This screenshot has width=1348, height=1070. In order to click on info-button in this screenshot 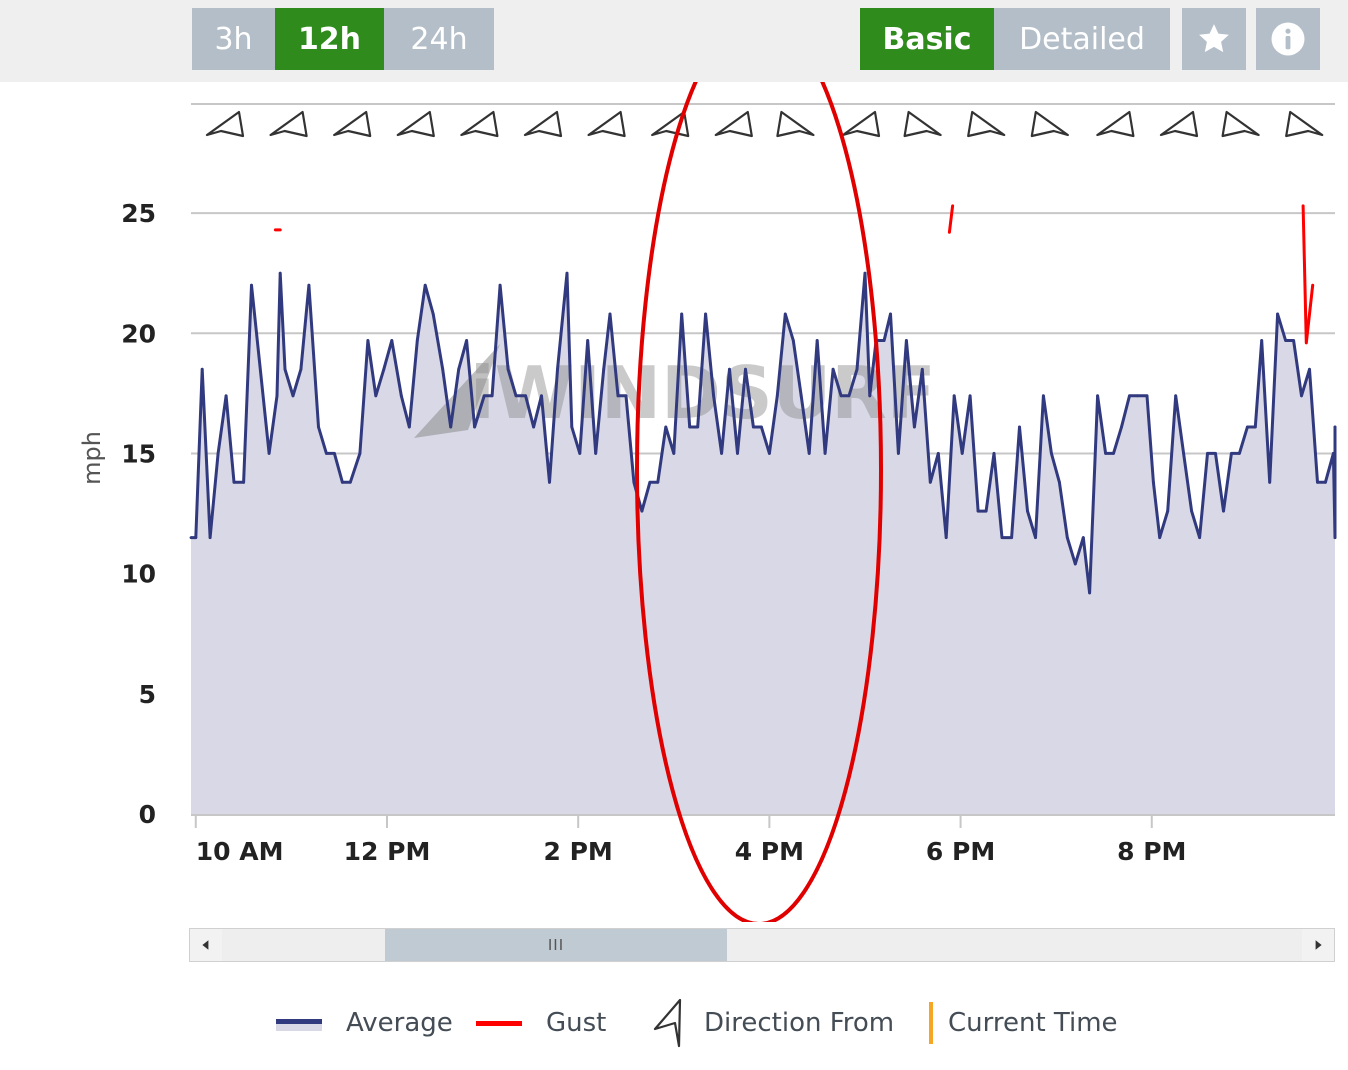, I will do `click(1288, 39)`.